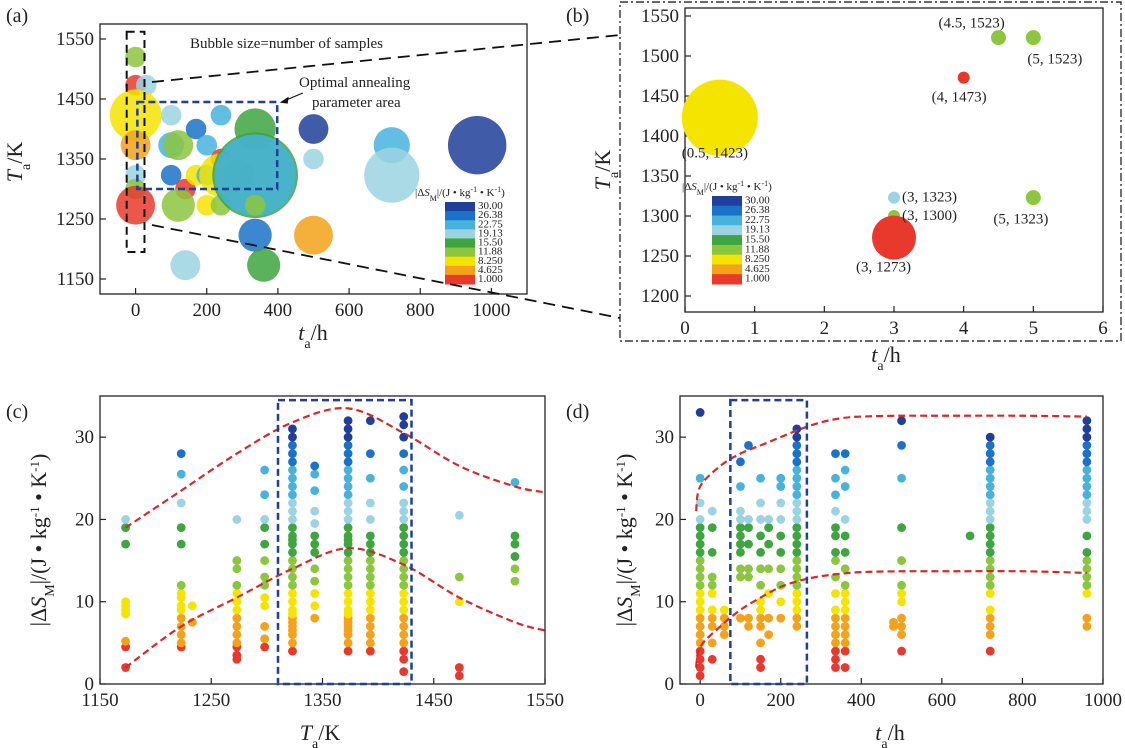 The image size is (1125, 748). I want to click on chart-a-annotation-line1: Optimal annealing, so click(355, 83).